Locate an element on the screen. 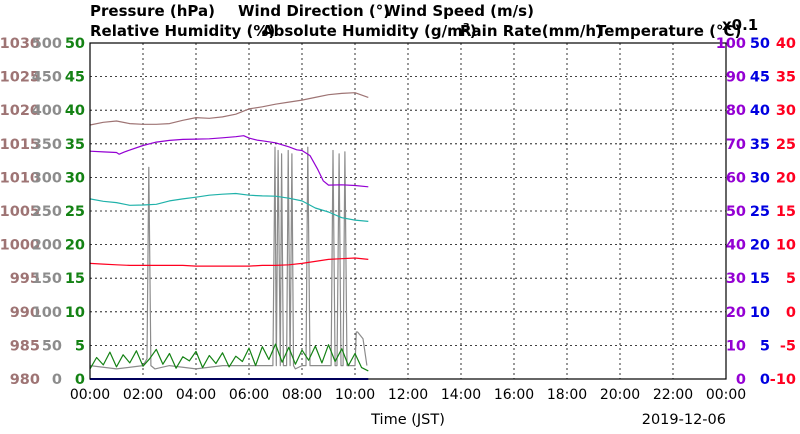 This screenshot has width=800, height=434. y-tick-wind-speed: 30 is located at coordinates (75, 178).